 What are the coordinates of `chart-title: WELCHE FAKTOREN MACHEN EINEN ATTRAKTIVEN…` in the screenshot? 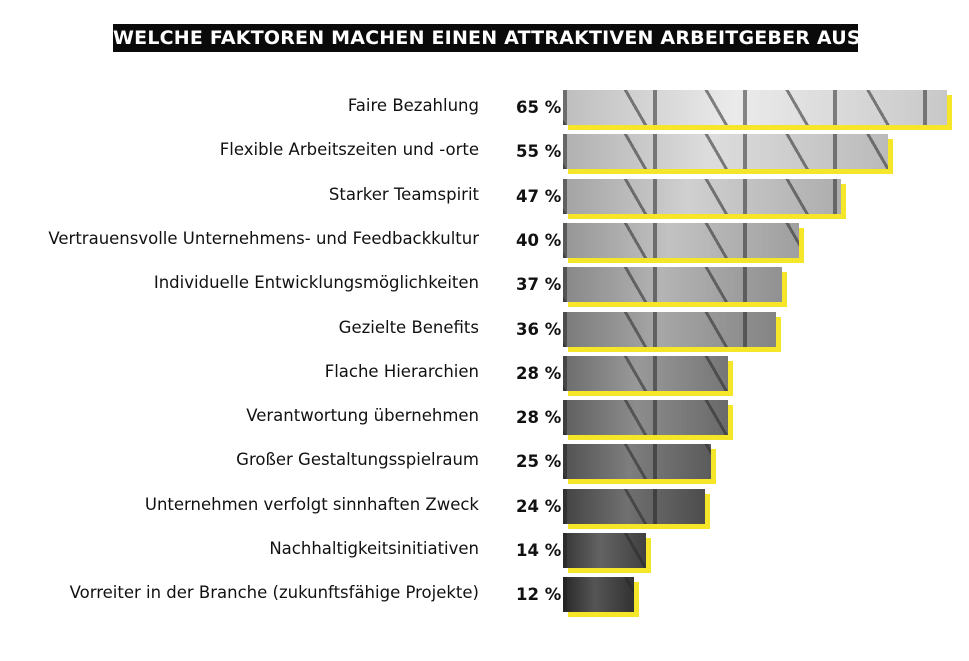 It's located at (492, 38).